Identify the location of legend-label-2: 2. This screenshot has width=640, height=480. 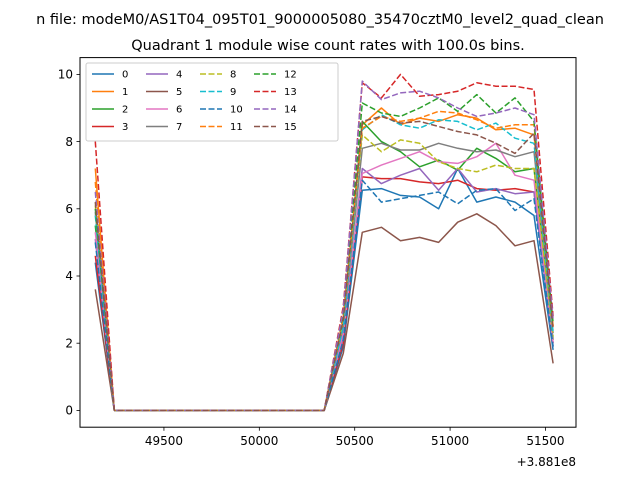
(125, 110).